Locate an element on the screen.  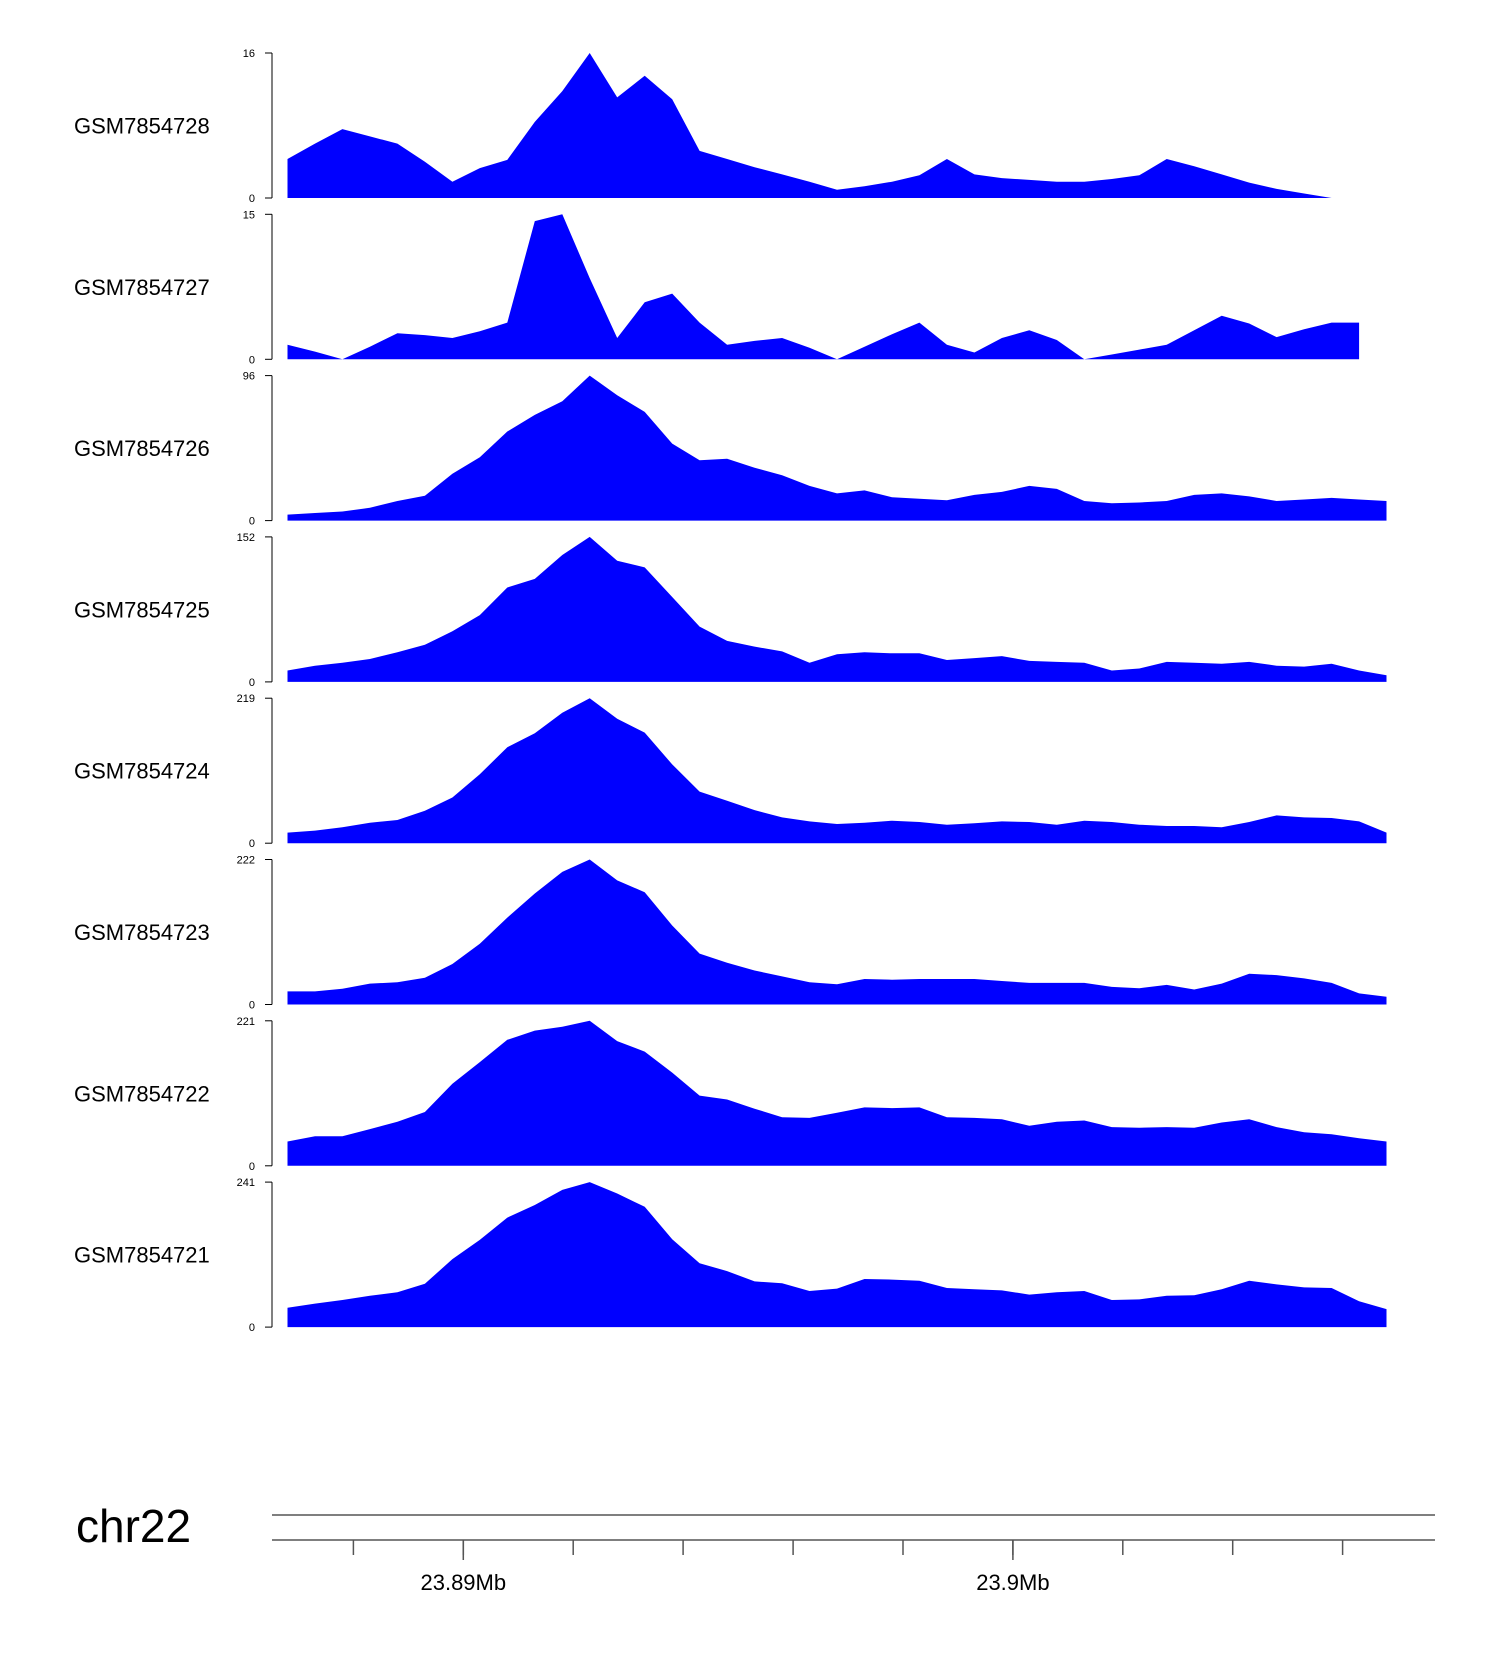
coverage-area-GSM7854724 is located at coordinates (837, 771).